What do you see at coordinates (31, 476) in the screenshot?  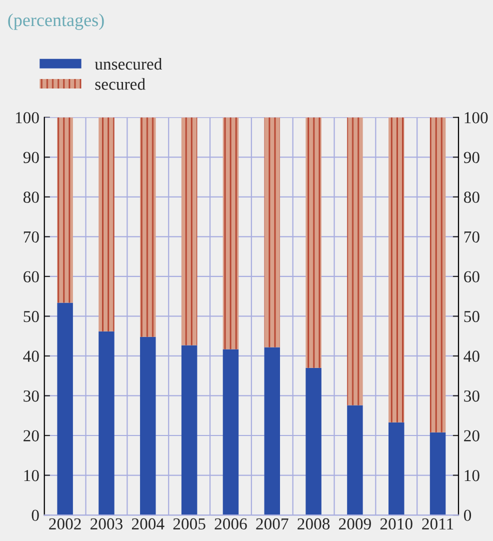 I see `y-tick-label: 10` at bounding box center [31, 476].